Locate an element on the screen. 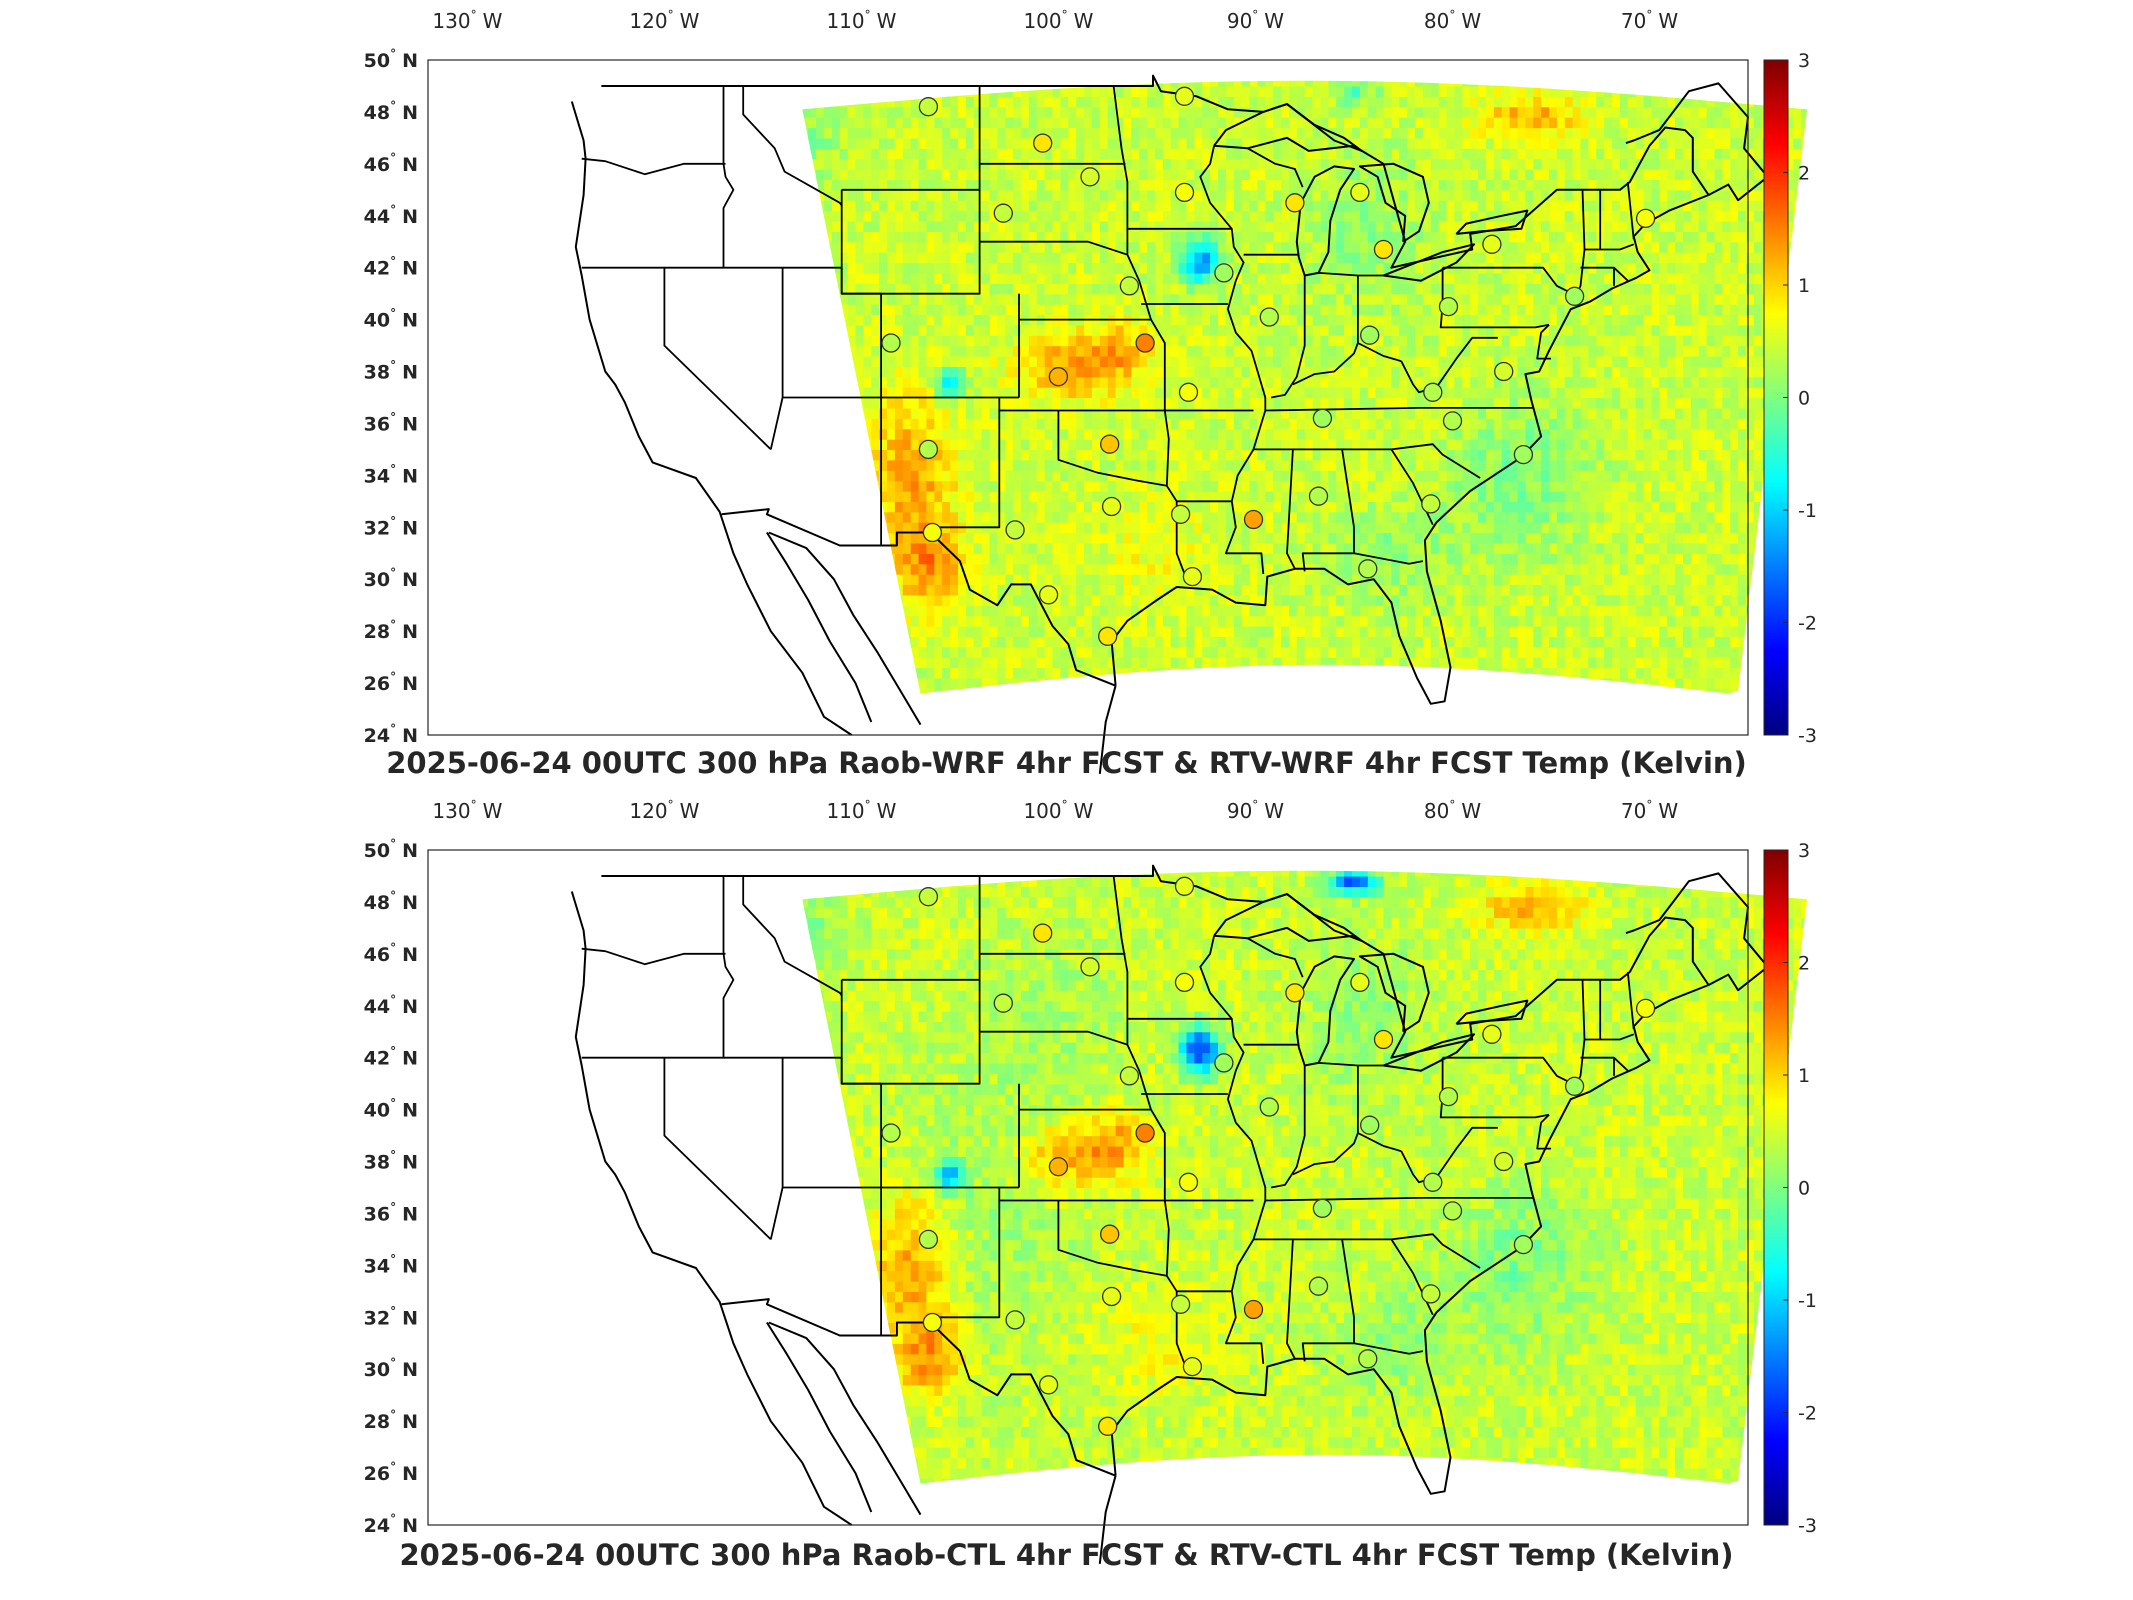  lat-tick-label: 36° N is located at coordinates (391, 422).